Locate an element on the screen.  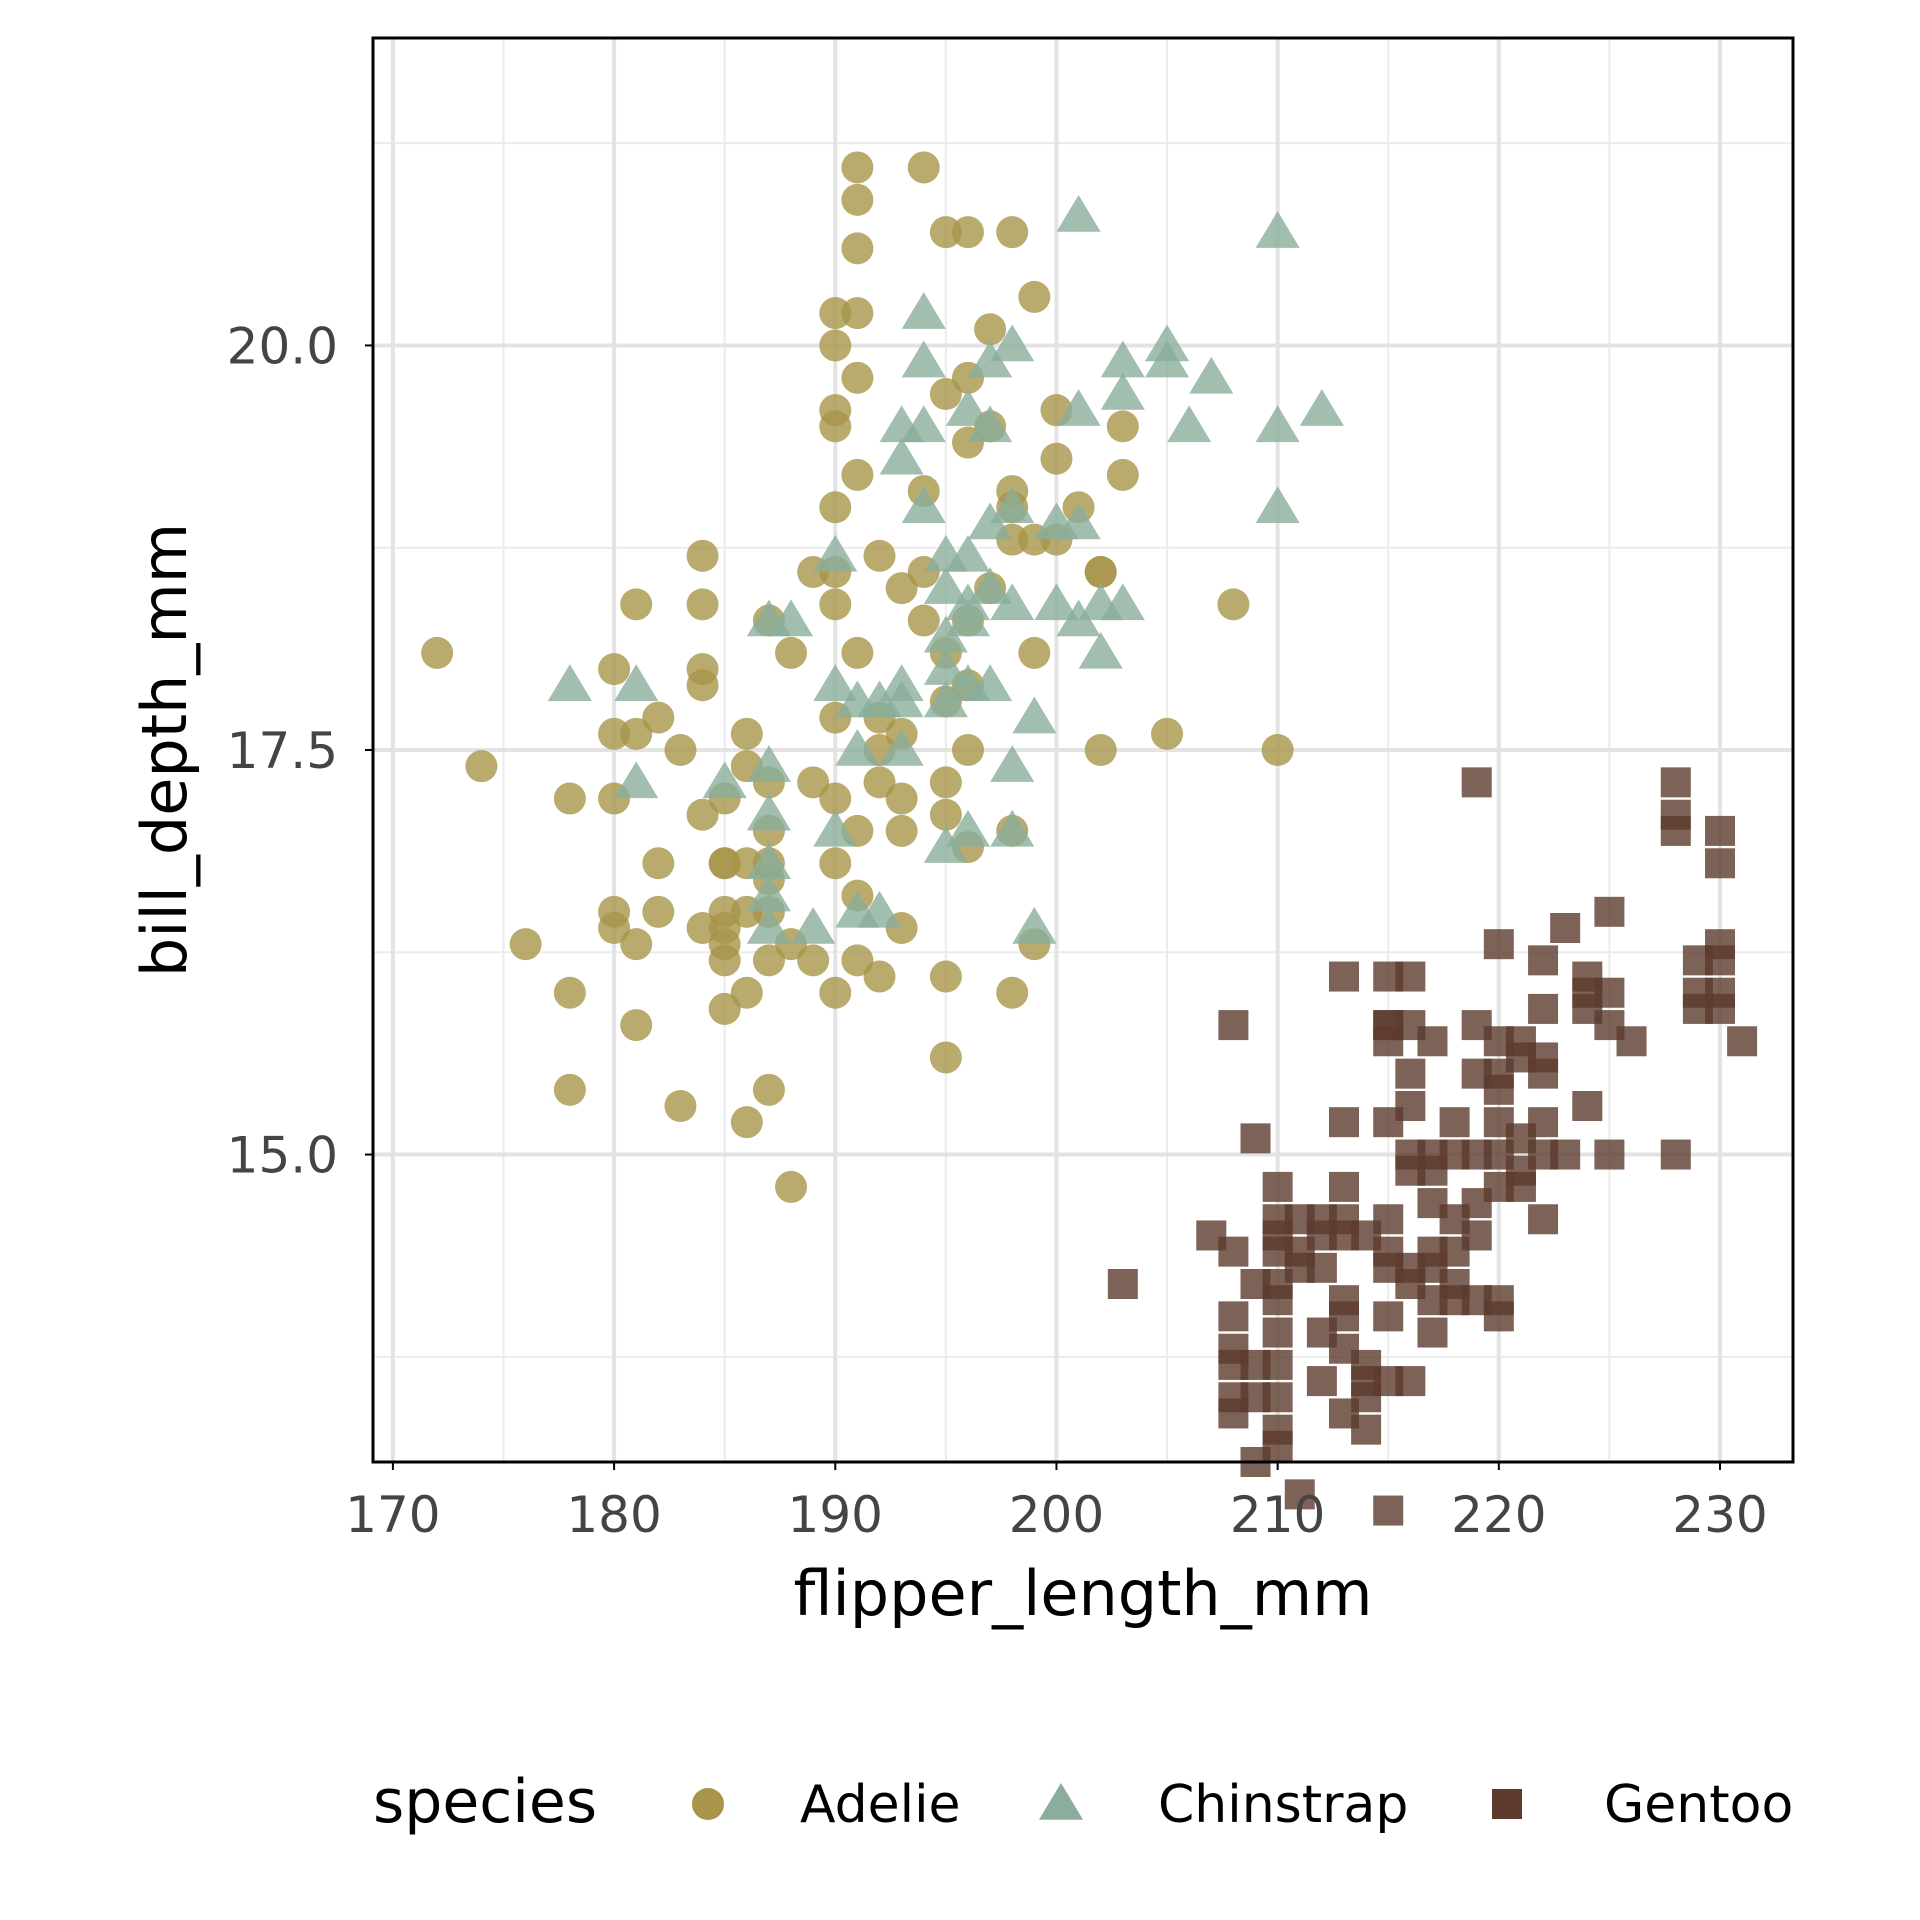
legend-title: species is located at coordinates (485, 1802).